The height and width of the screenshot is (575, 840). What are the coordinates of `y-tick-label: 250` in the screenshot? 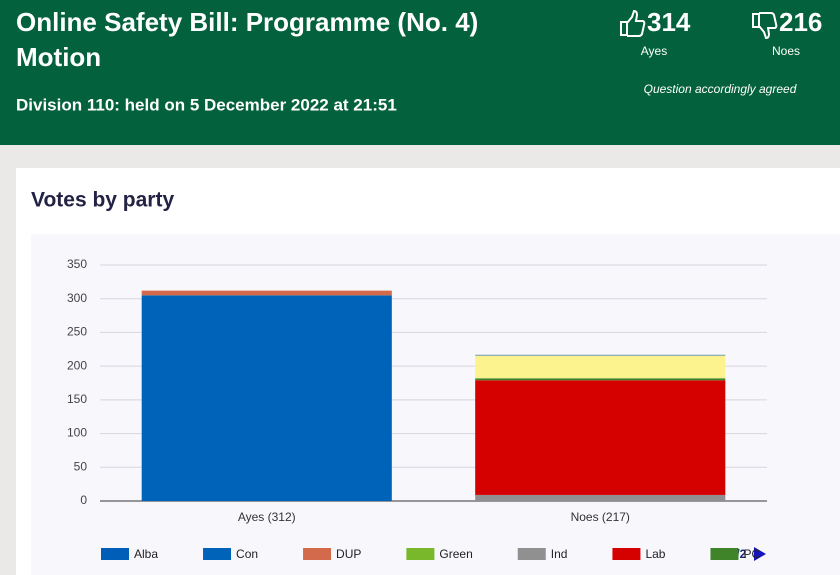 It's located at (77, 332).